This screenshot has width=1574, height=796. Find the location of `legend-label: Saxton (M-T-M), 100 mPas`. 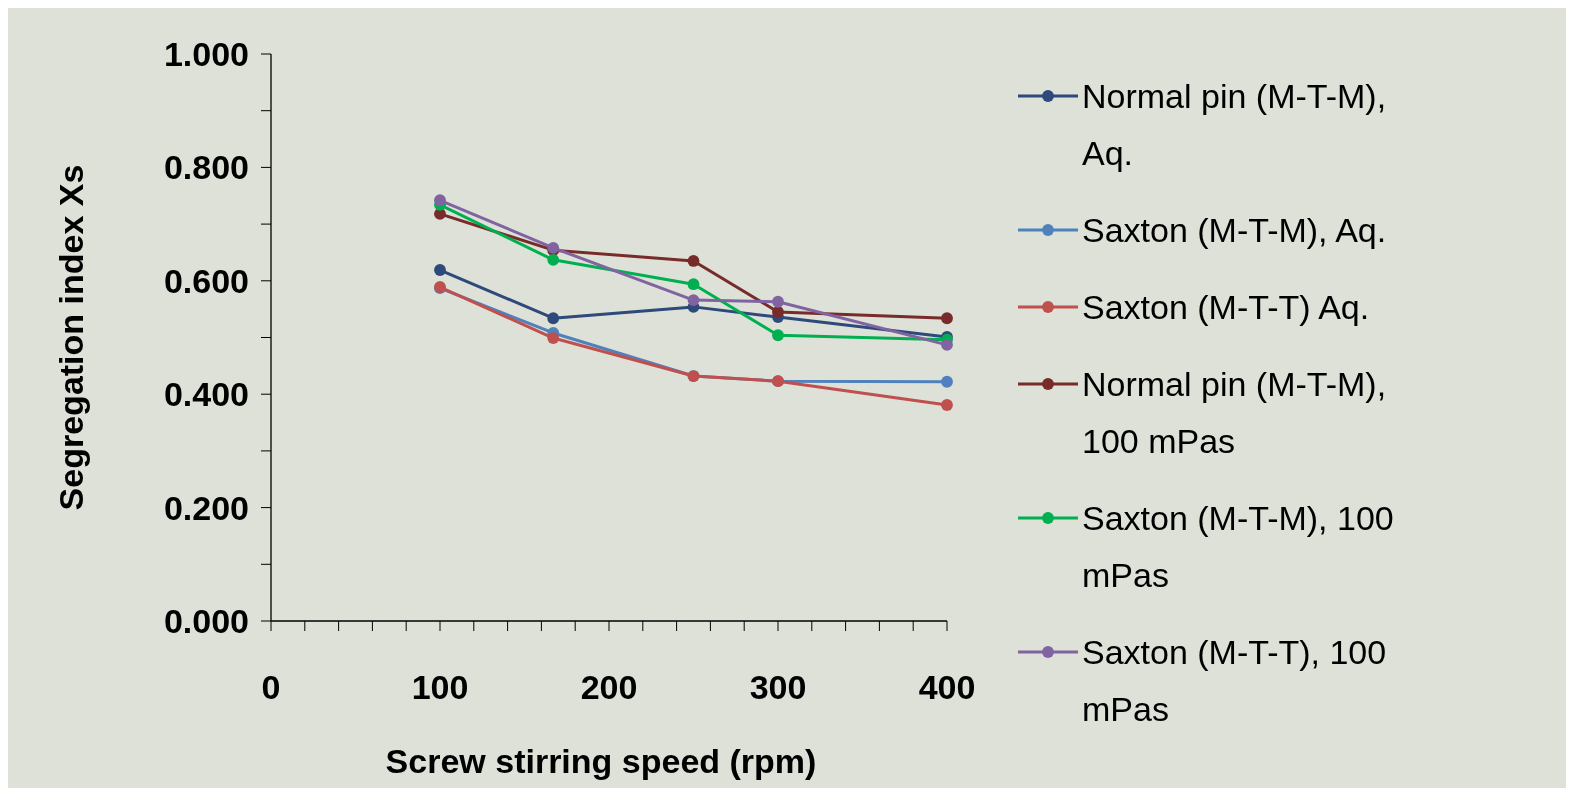

legend-label: Saxton (M-T-M), 100 mPas is located at coordinates (1238, 546).